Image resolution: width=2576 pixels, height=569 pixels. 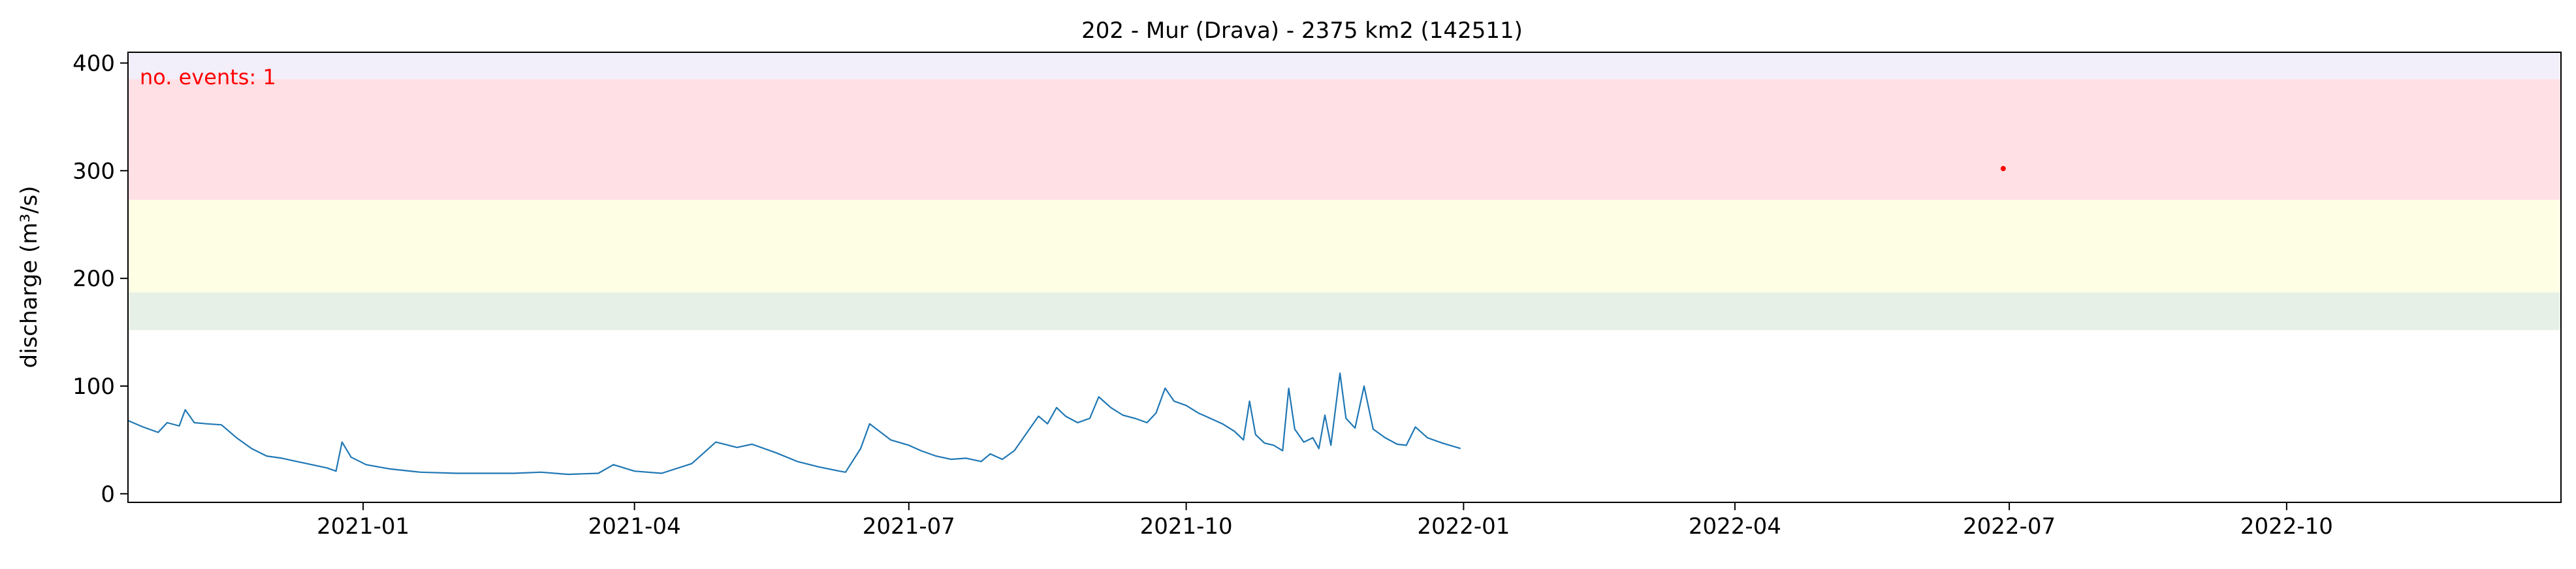 I want to click on y-tick-label: 0, so click(x=108, y=494).